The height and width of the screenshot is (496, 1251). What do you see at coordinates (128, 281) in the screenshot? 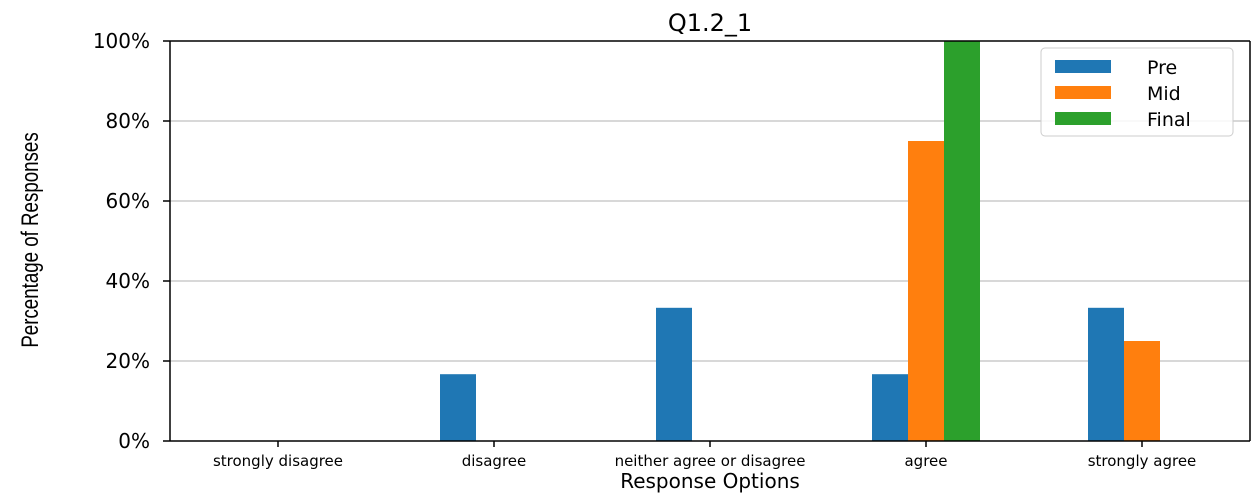
I see `y-tick-label: 40%` at bounding box center [128, 281].